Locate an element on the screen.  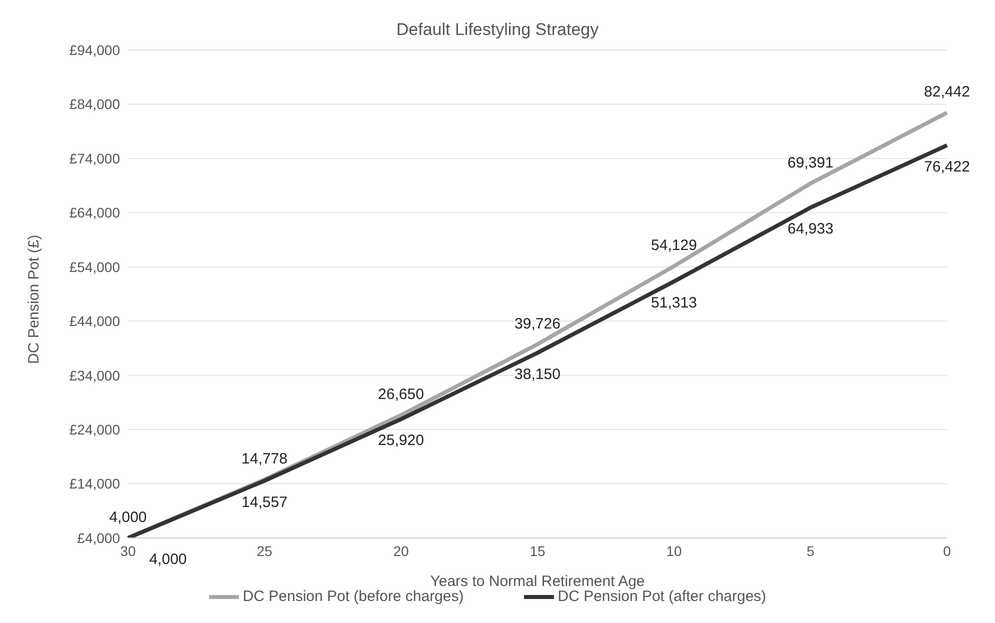
data-label: 14,557 is located at coordinates (265, 502).